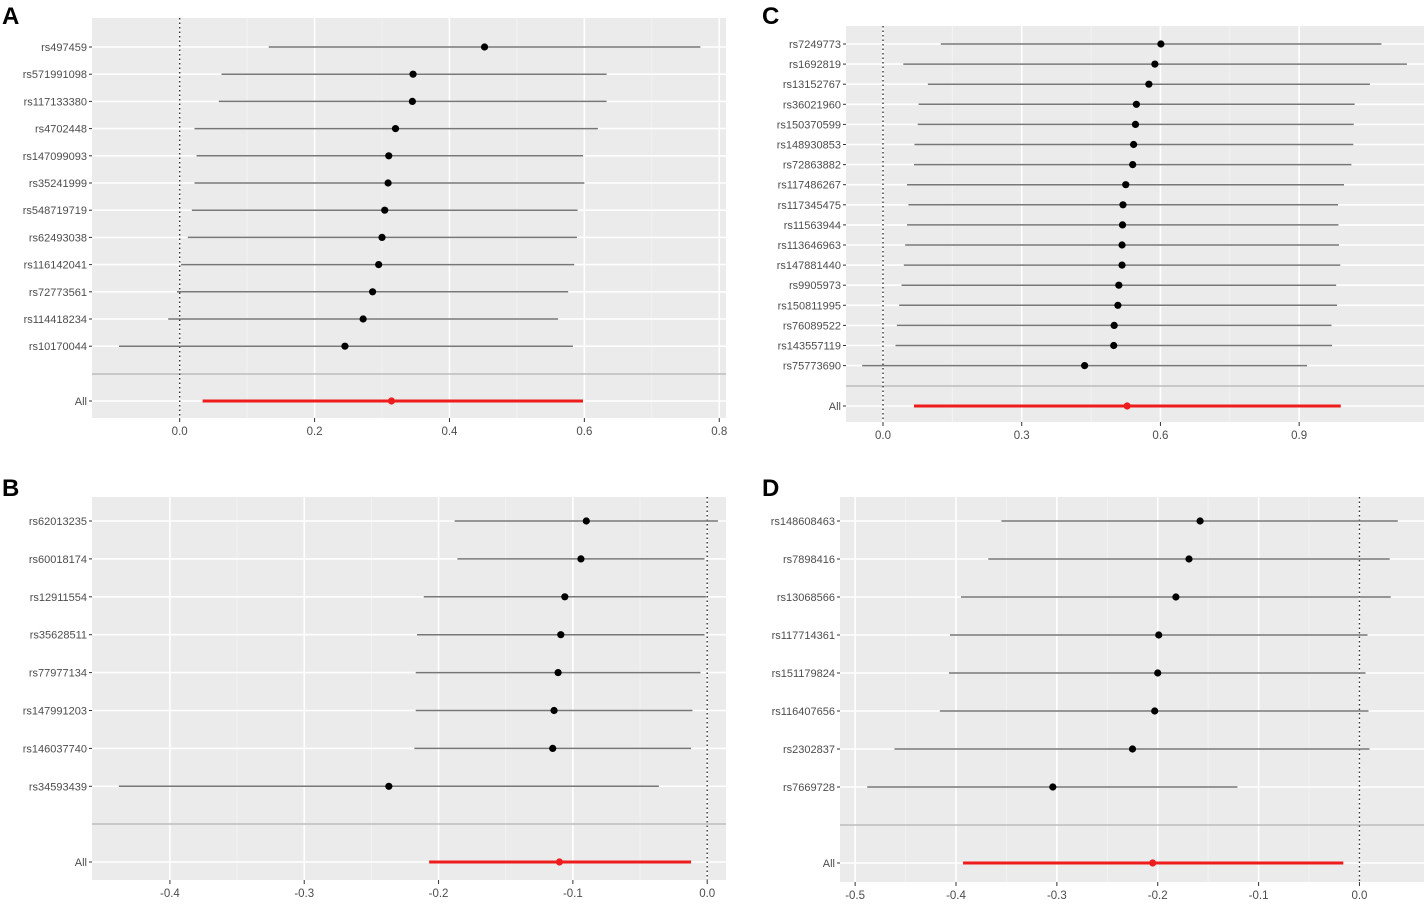 Image resolution: width=1424 pixels, height=909 pixels. Describe the element at coordinates (812, 105) in the screenshot. I see `row-label: rs36021960` at that location.